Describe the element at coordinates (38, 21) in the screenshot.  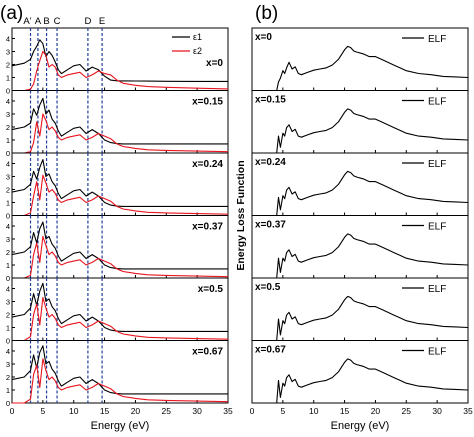
I see `peak-label: A` at that location.